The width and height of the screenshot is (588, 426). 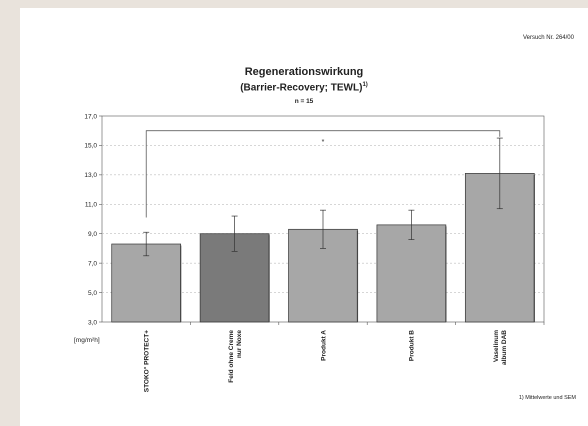 I want to click on y-tick-label: 11,0, so click(x=91, y=205).